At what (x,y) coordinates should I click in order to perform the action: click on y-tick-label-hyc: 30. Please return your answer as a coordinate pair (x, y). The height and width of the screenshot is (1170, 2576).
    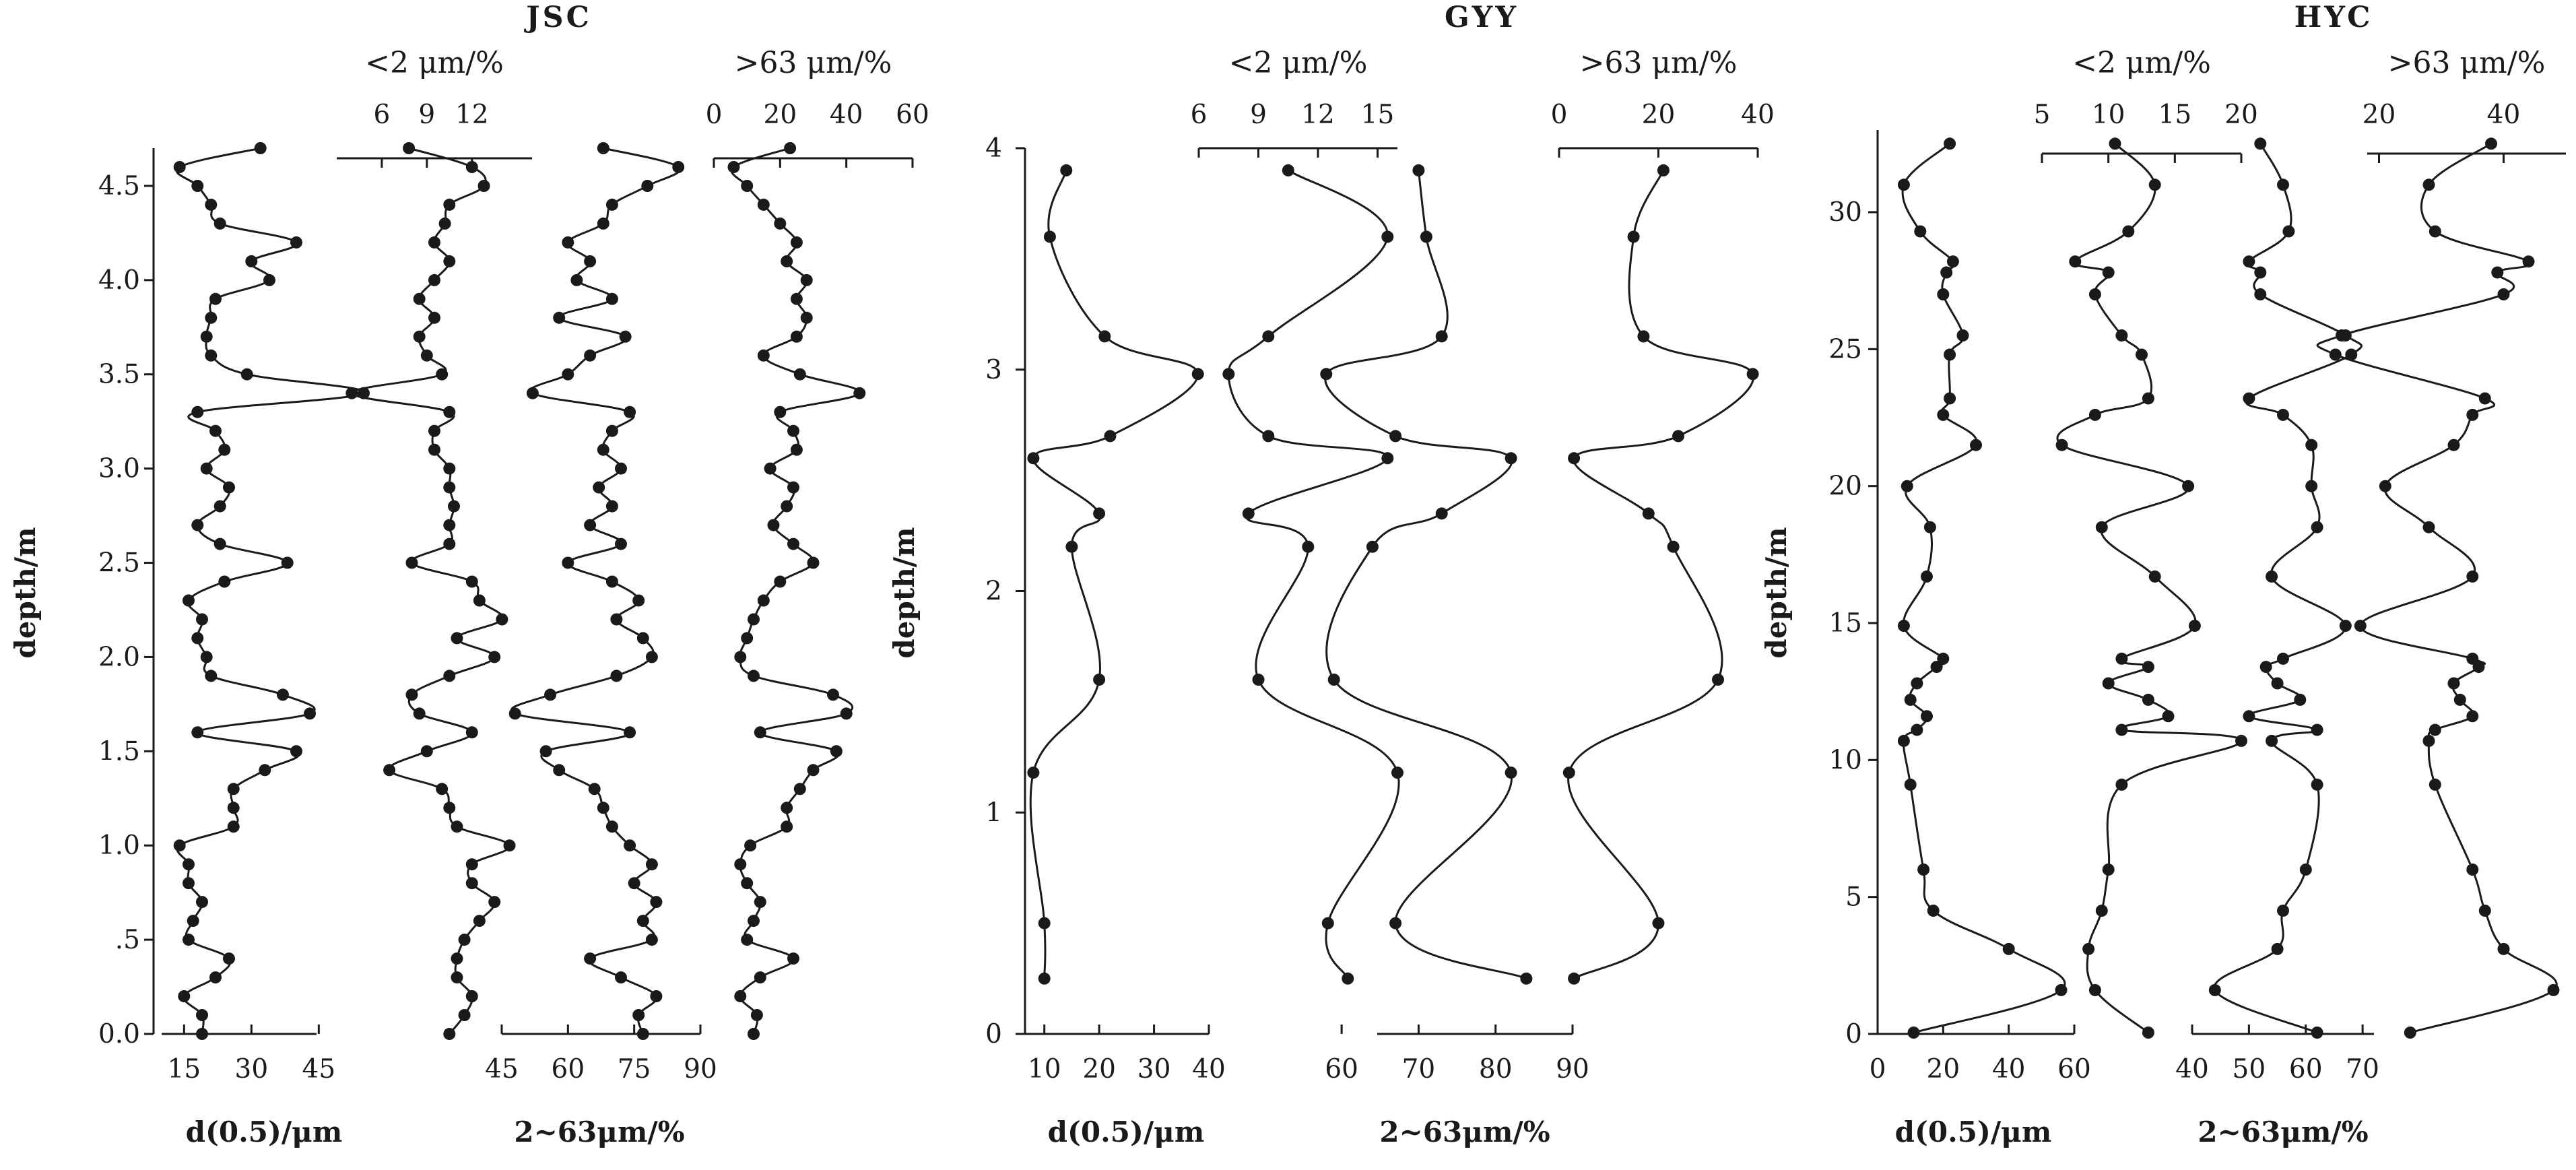
    Looking at the image, I should click on (1845, 212).